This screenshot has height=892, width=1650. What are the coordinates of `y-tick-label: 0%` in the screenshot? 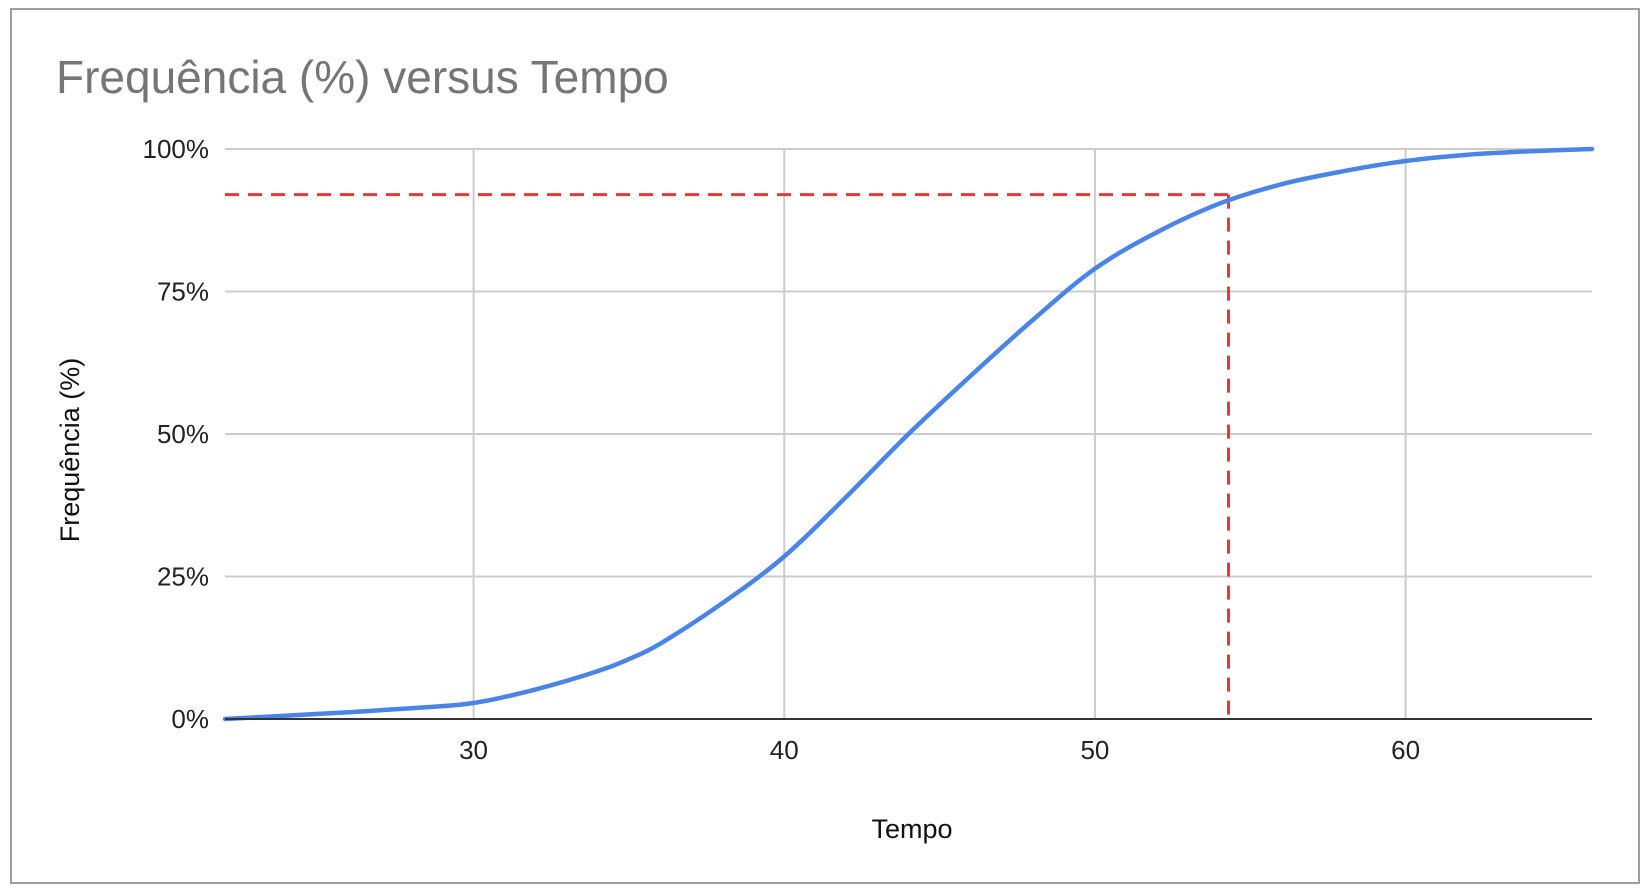 It's located at (190, 719).